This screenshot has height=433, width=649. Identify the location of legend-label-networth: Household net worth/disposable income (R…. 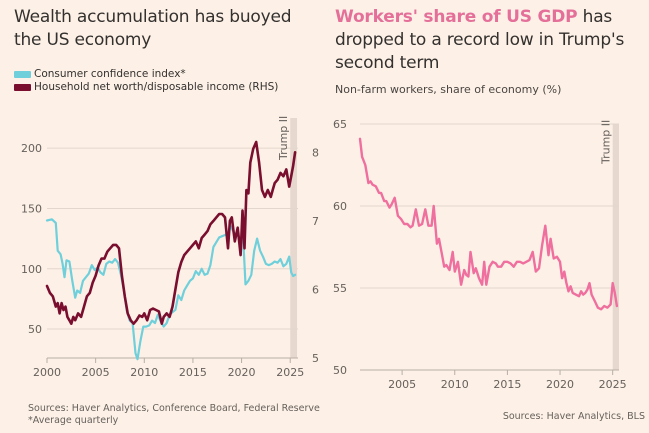
(156, 87).